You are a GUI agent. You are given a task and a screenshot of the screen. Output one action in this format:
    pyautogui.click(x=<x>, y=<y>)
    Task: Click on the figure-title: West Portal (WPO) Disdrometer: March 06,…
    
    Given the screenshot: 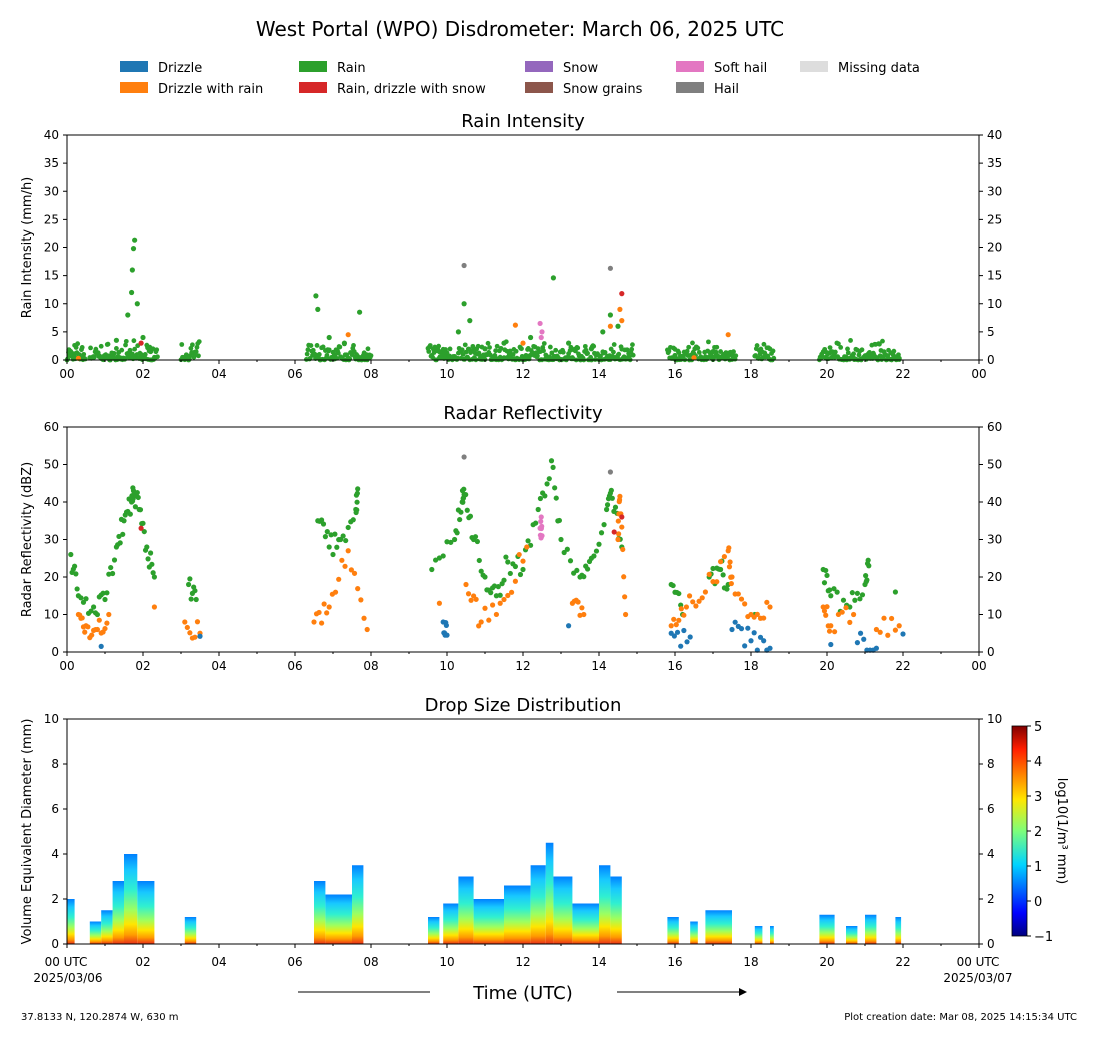 What is the action you would take?
    pyautogui.click(x=520, y=29)
    